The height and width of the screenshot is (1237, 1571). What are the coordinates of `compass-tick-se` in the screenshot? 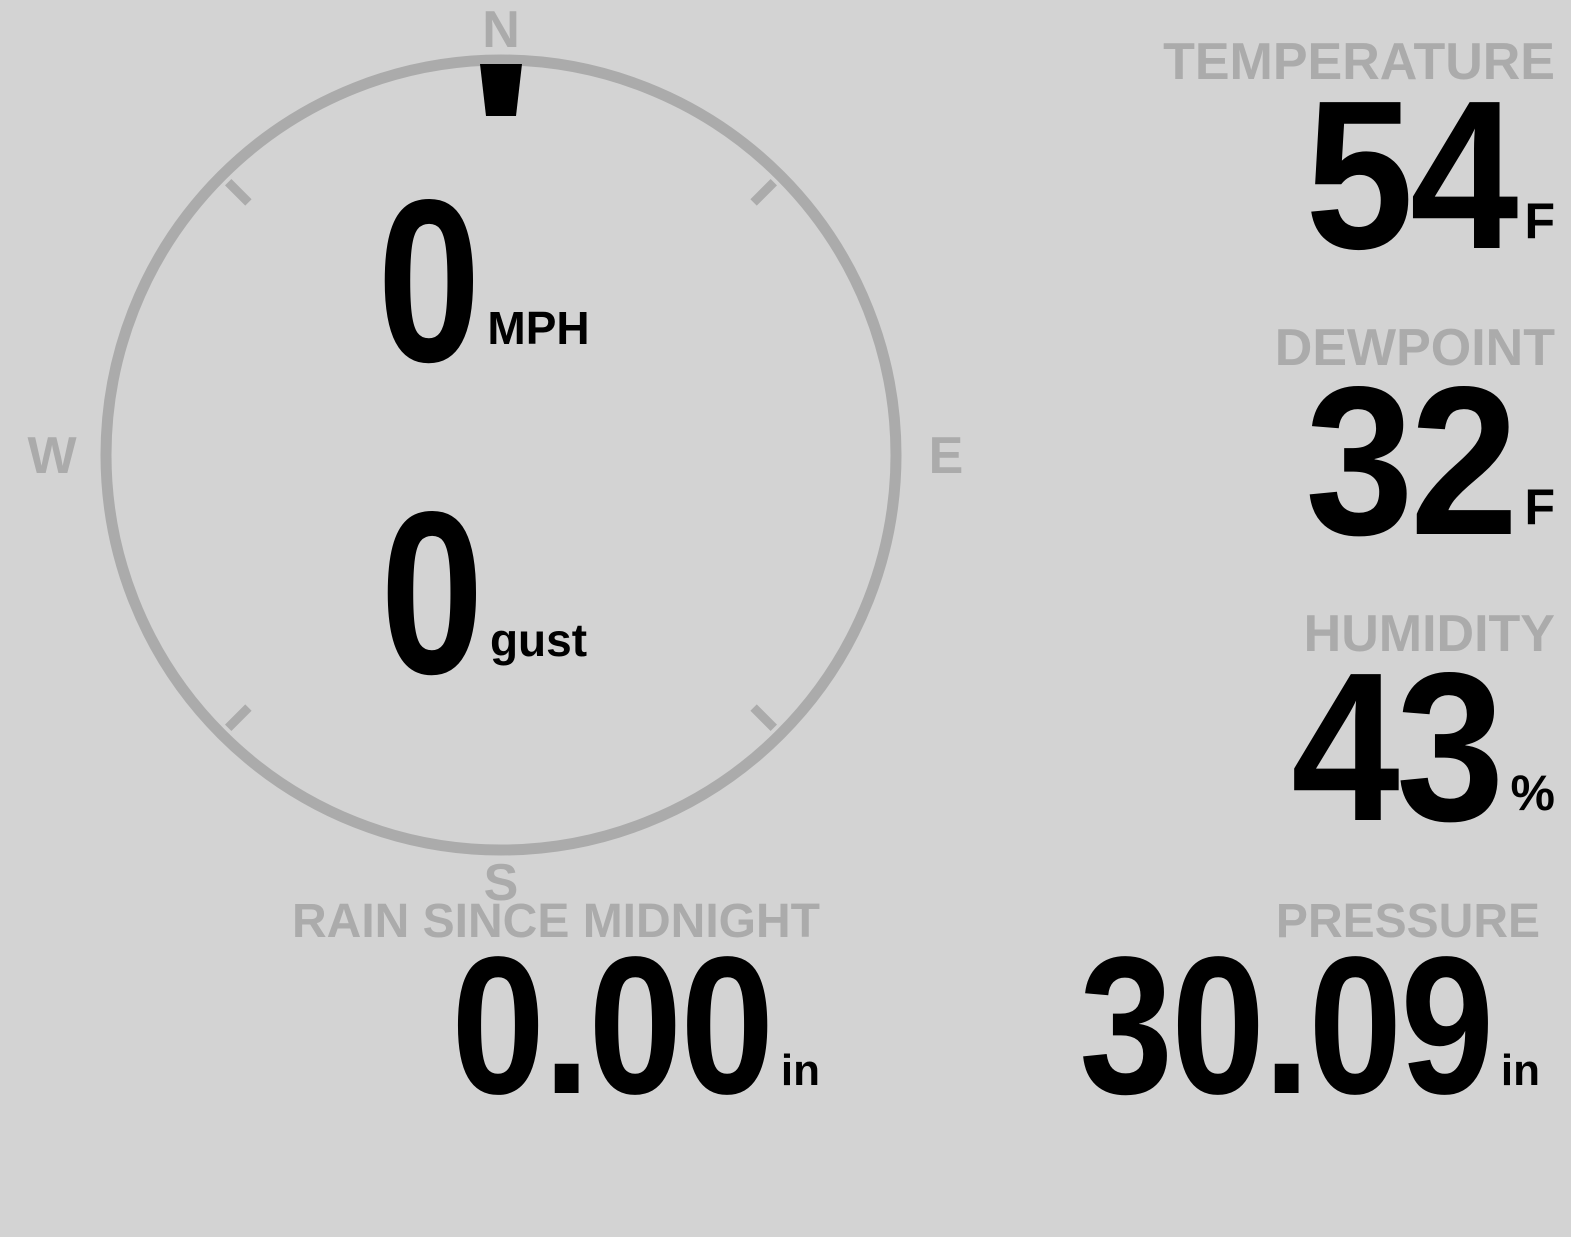 It's located at (763, 717).